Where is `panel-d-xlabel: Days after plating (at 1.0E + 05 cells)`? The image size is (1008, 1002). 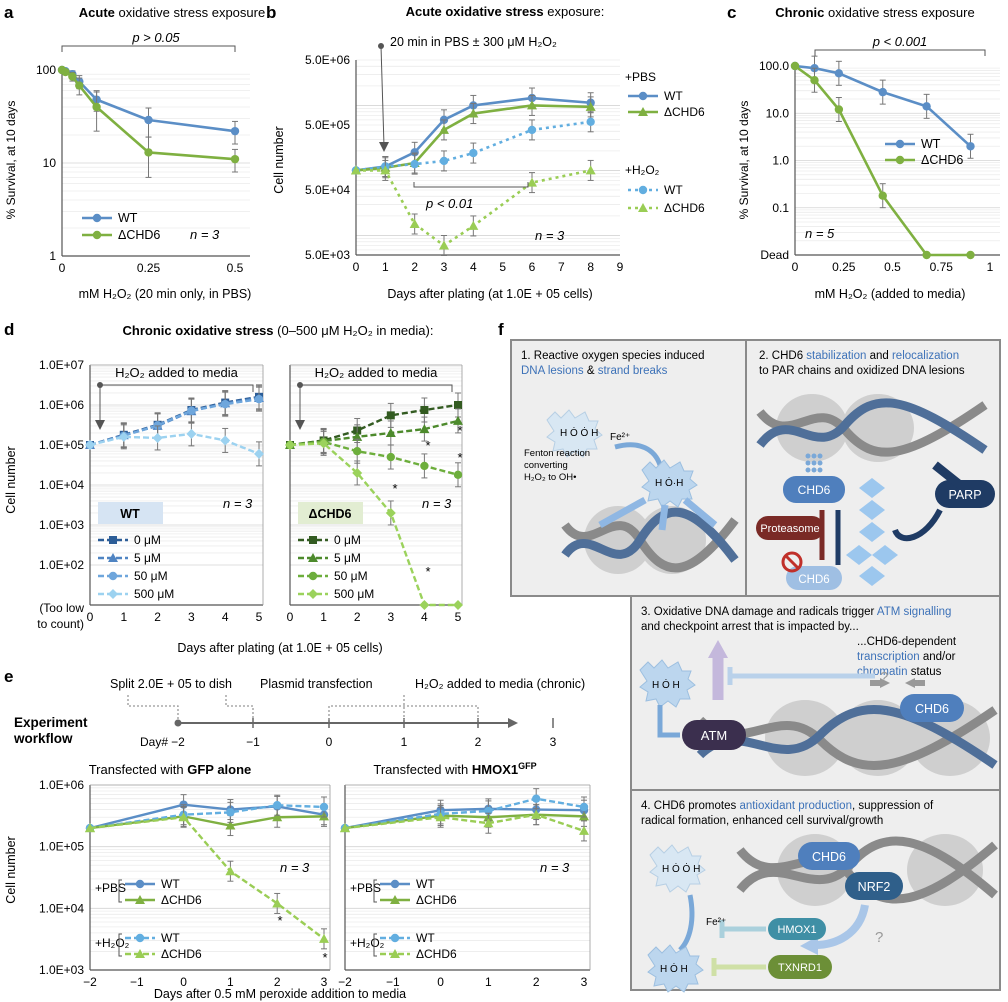
panel-d-xlabel: Days after plating (at 1.0E + 05 cells) is located at coordinates (279, 648).